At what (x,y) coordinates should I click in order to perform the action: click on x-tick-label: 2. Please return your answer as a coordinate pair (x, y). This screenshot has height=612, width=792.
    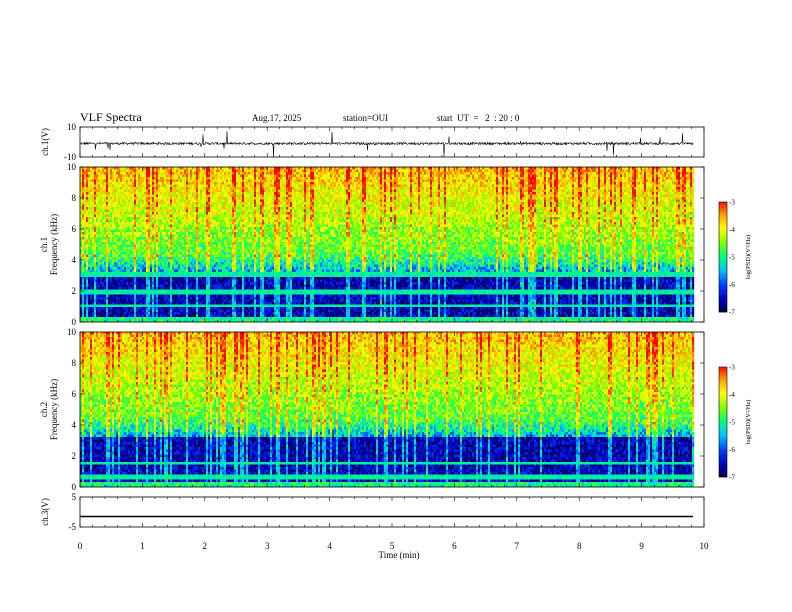
    Looking at the image, I should click on (205, 546).